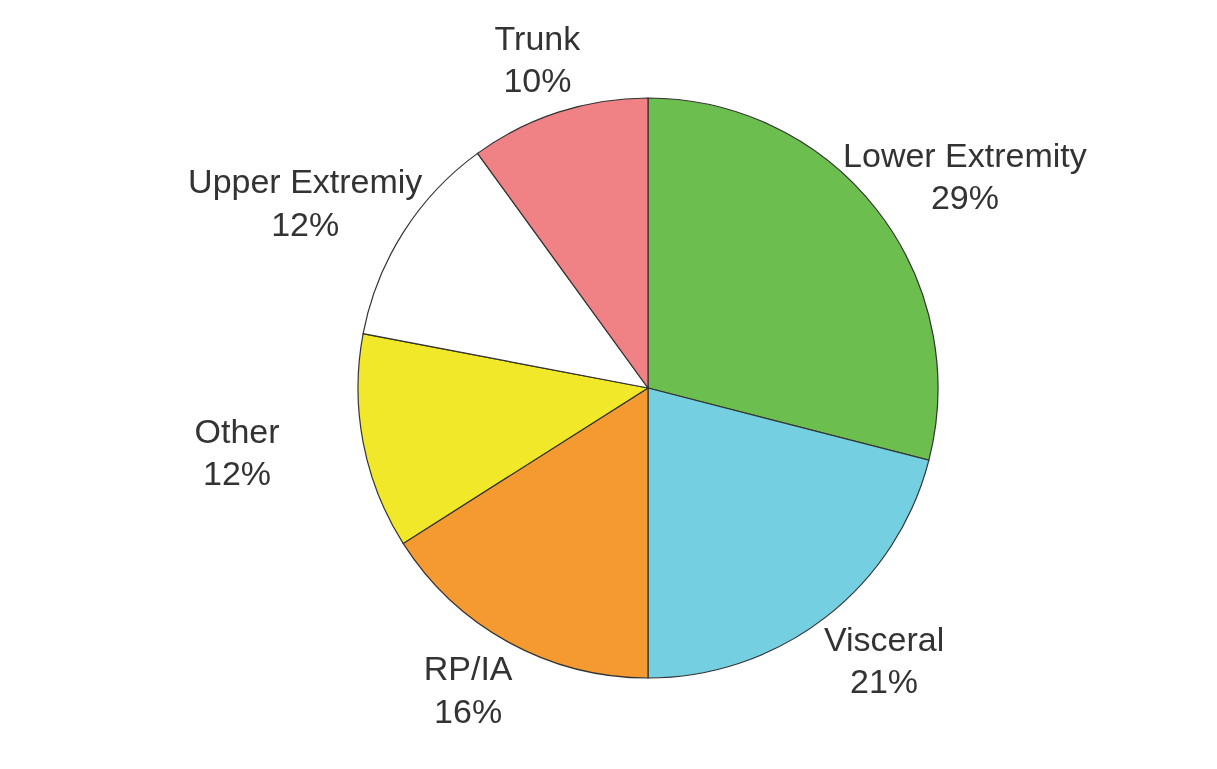 The width and height of the screenshot is (1217, 769). Describe the element at coordinates (884, 681) in the screenshot. I see `data-label: 21%` at that location.